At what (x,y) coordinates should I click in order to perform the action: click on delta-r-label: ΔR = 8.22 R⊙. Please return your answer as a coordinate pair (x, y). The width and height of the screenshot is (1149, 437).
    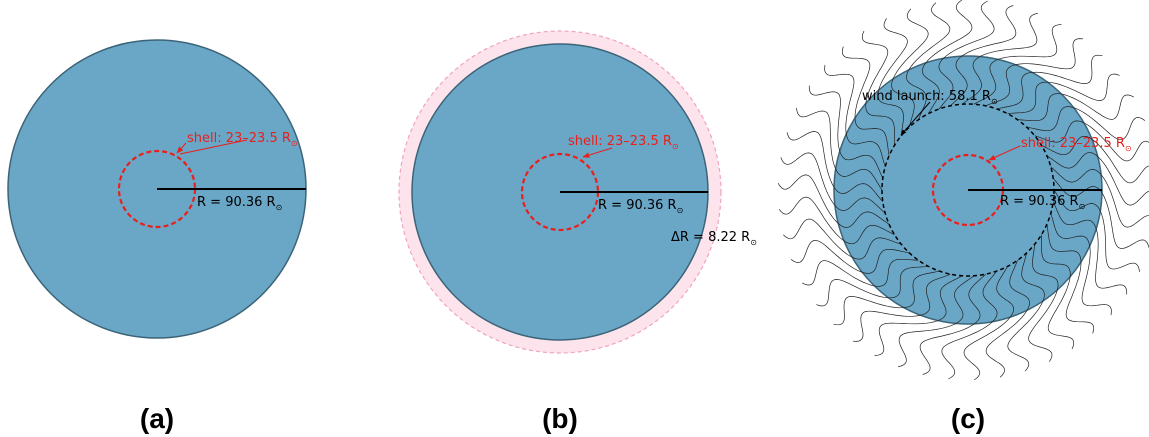
    Looking at the image, I should click on (714, 238).